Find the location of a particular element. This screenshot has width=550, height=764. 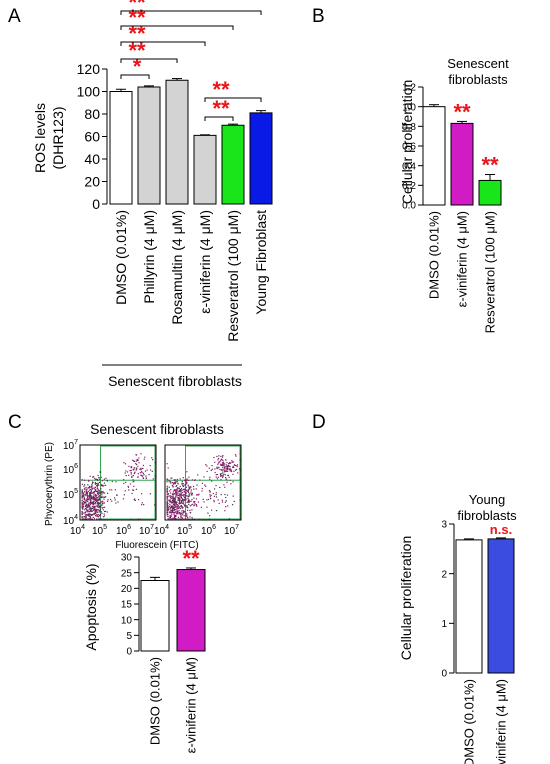

flow-plot-dmso is located at coordinates (118, 482).